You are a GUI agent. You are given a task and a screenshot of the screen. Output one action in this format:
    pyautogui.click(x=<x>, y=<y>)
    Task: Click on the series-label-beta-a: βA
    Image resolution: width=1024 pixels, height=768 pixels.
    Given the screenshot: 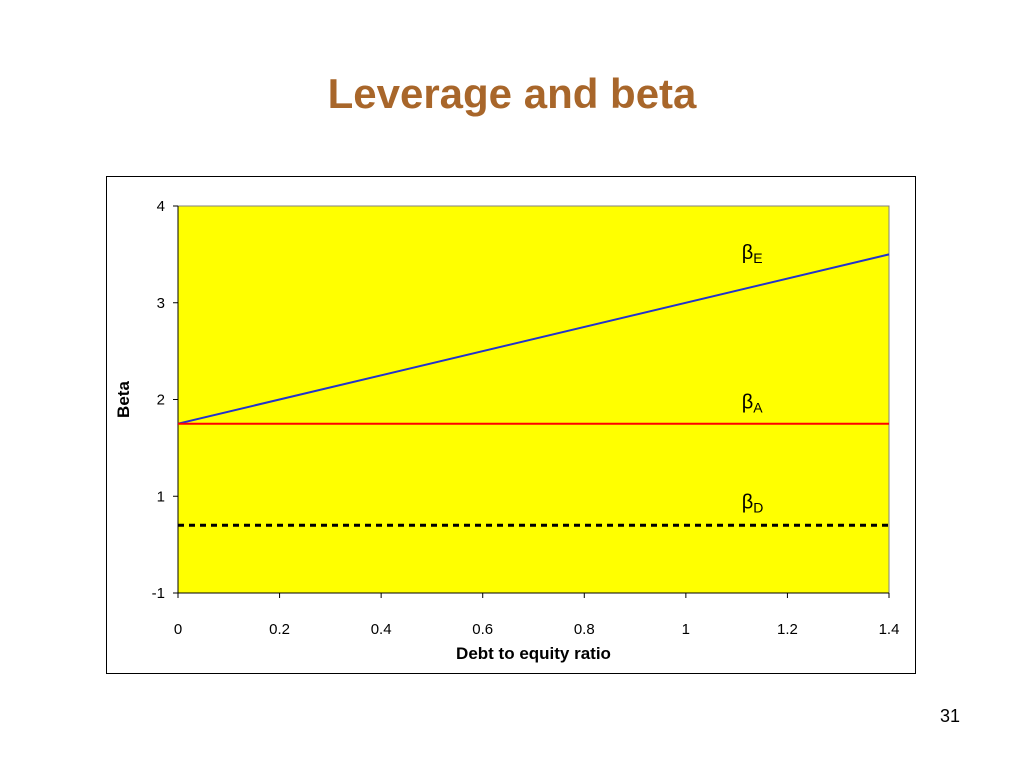 What is the action you would take?
    pyautogui.click(x=753, y=404)
    